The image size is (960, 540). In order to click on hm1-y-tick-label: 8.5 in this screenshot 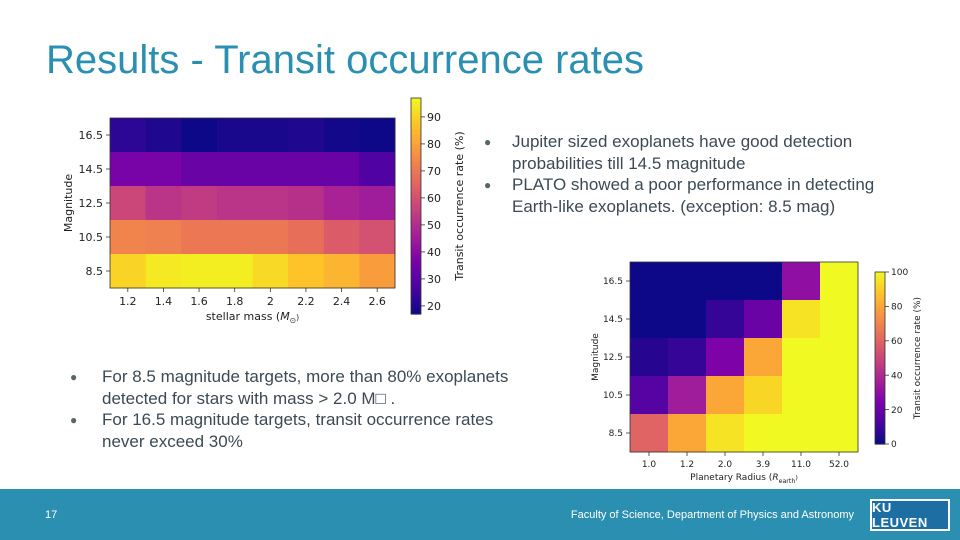, I will do `click(95, 271)`.